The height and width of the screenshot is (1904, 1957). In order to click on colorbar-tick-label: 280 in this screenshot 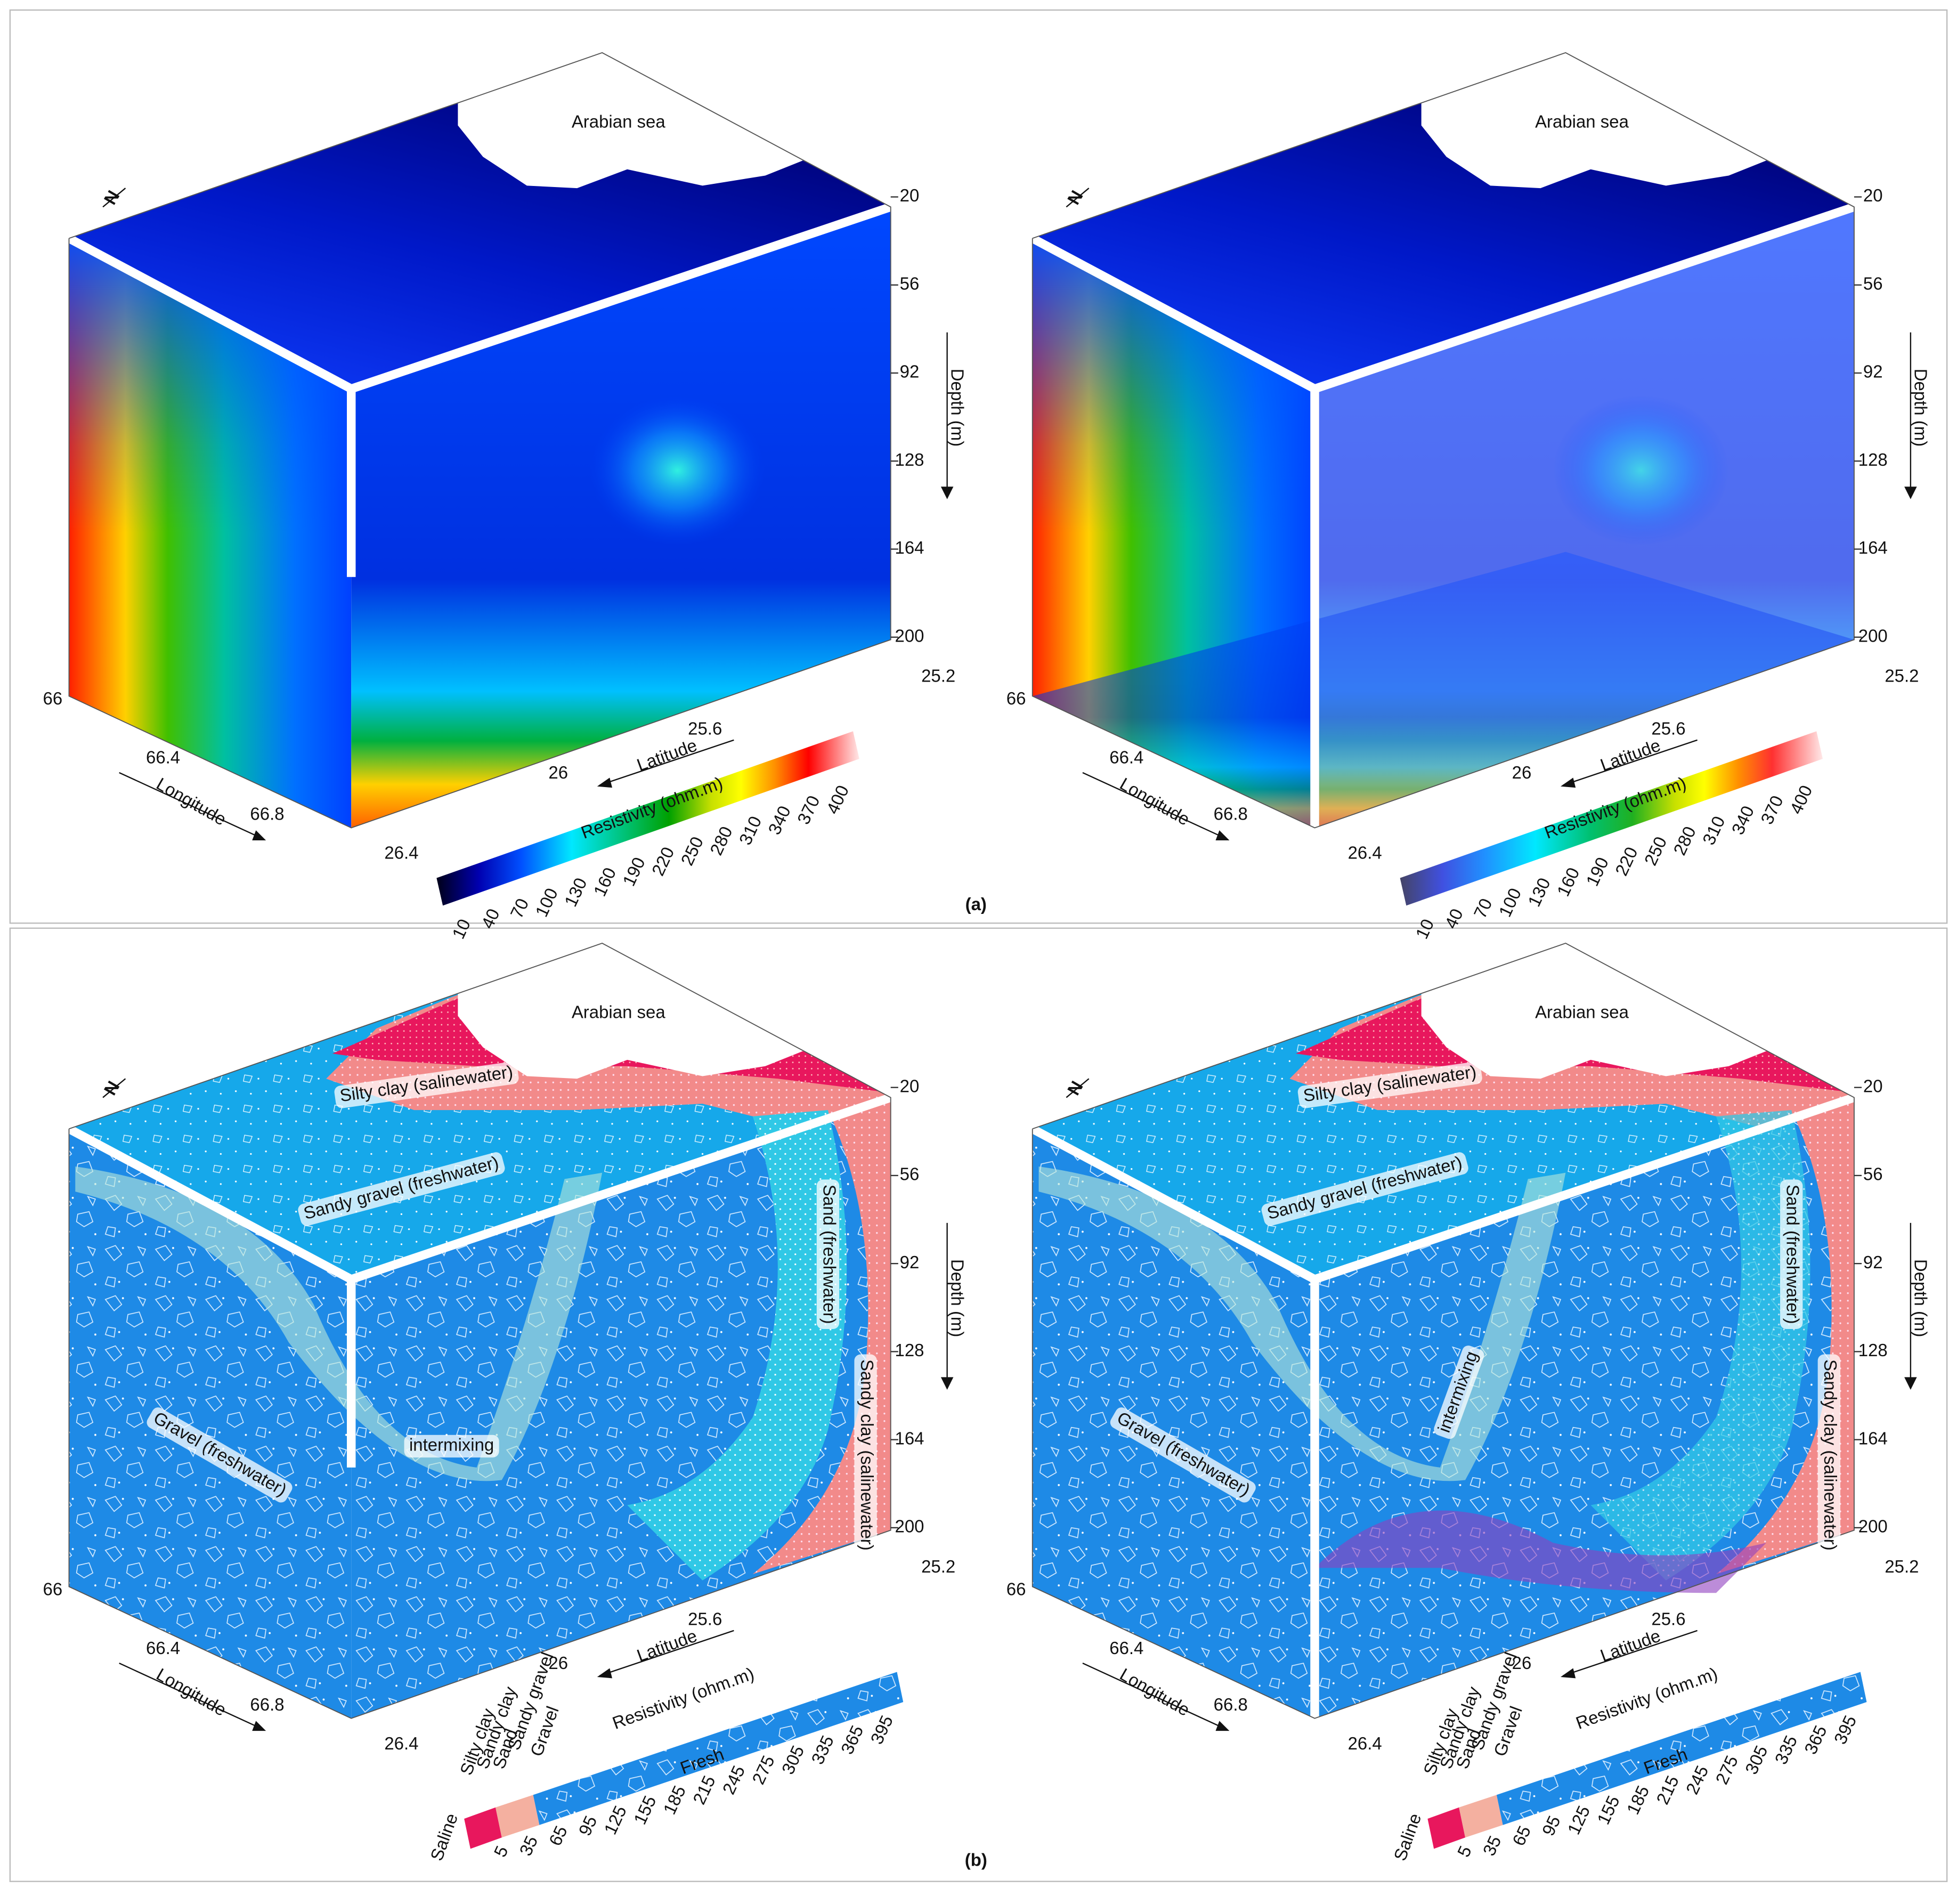, I will do `click(721, 840)`.